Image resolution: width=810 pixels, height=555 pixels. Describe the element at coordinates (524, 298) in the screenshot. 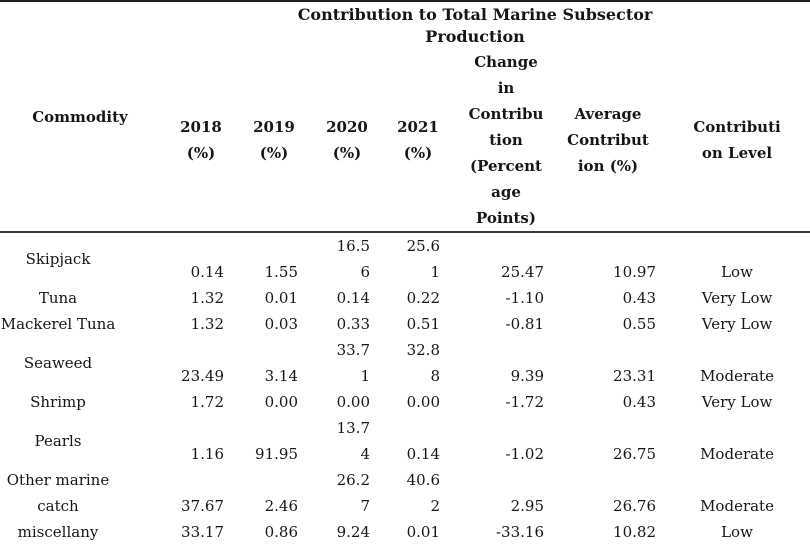

I see `cell-change: -1.10` at that location.